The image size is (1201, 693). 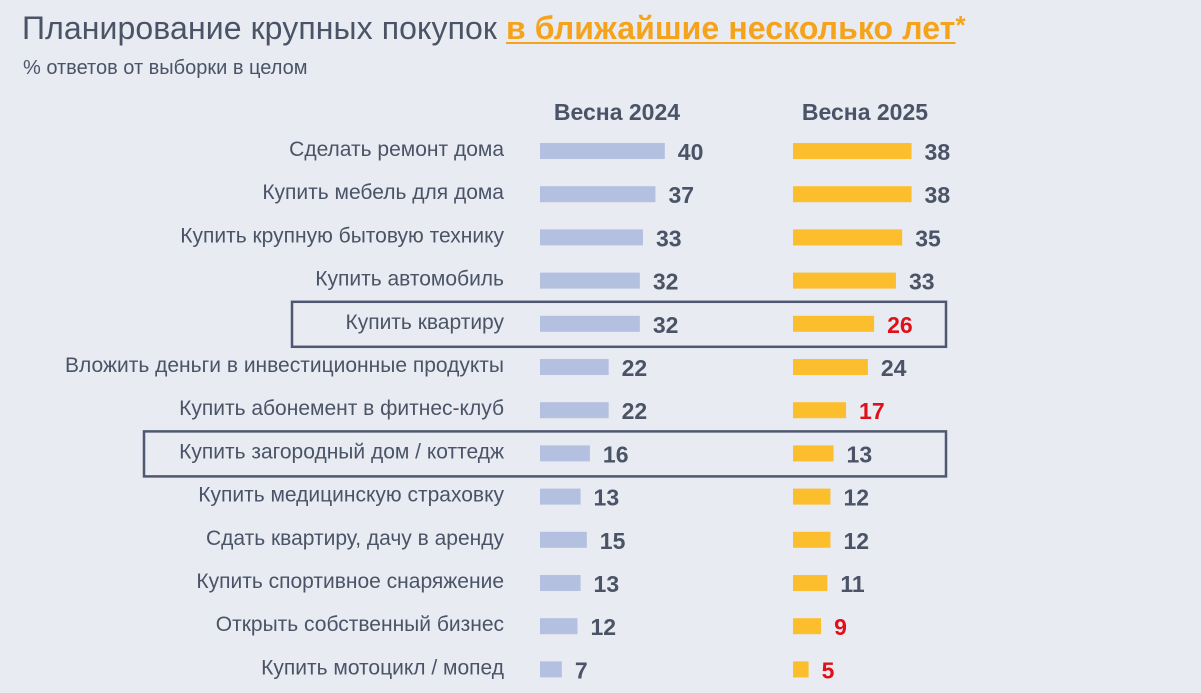 I want to click on value-label-2024: 15, so click(x=613, y=541).